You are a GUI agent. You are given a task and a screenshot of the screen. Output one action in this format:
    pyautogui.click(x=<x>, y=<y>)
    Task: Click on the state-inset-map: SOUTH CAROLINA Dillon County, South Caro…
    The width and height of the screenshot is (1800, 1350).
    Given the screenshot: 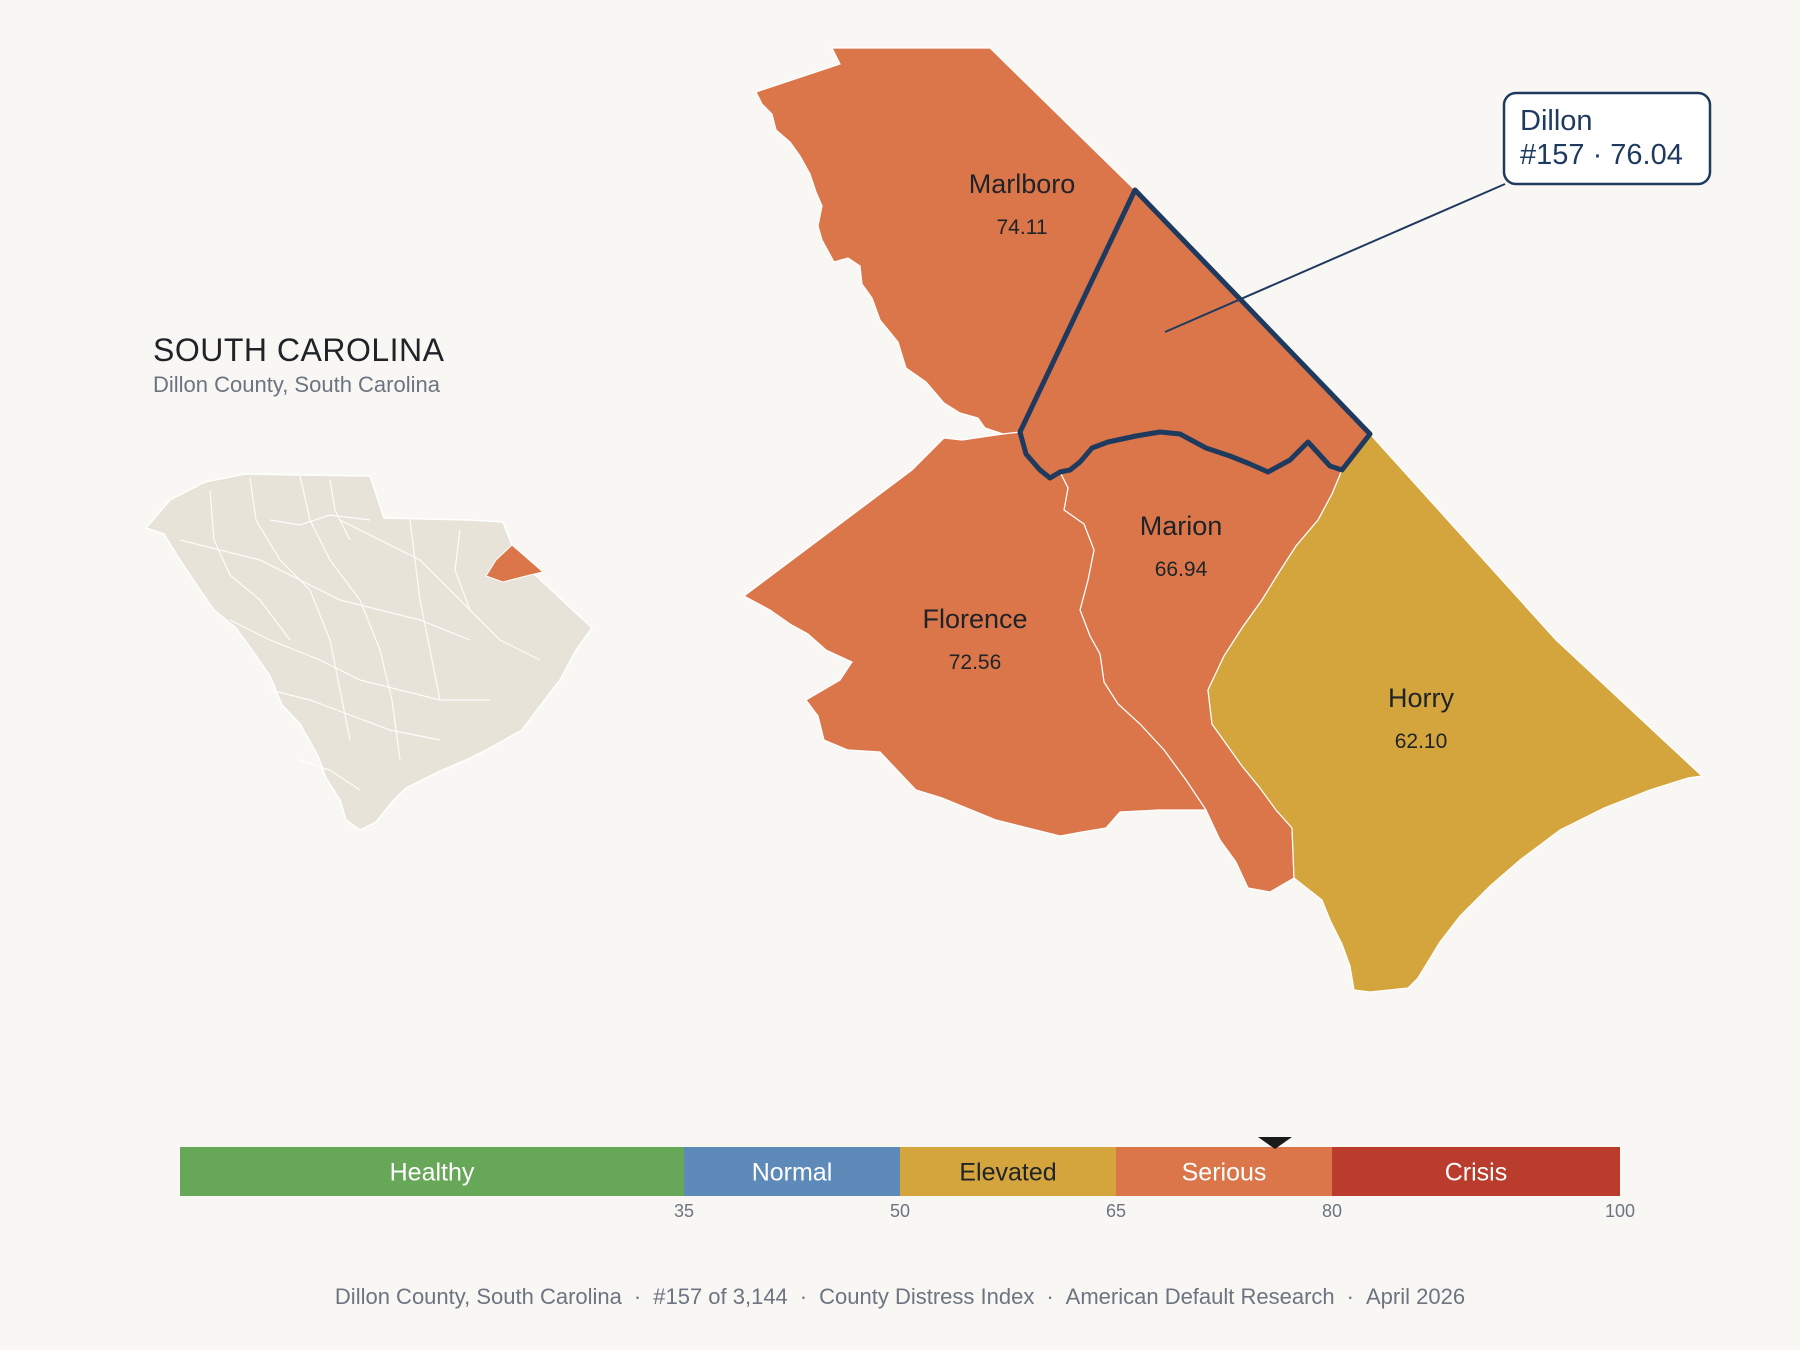 What is the action you would take?
    pyautogui.click(x=368, y=581)
    